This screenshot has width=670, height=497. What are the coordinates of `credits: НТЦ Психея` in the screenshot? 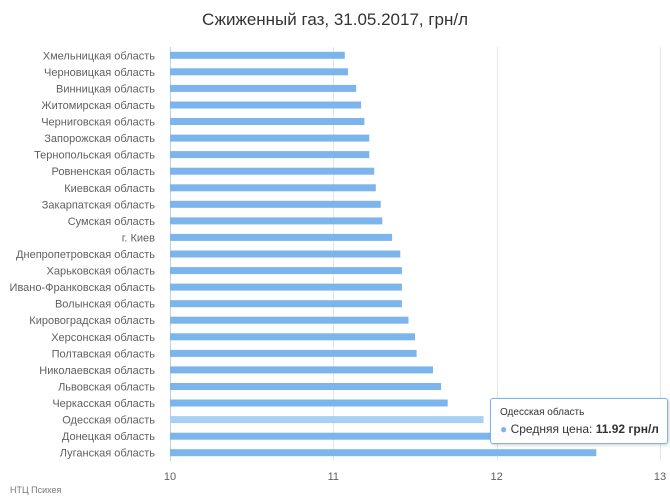 It's located at (36, 490).